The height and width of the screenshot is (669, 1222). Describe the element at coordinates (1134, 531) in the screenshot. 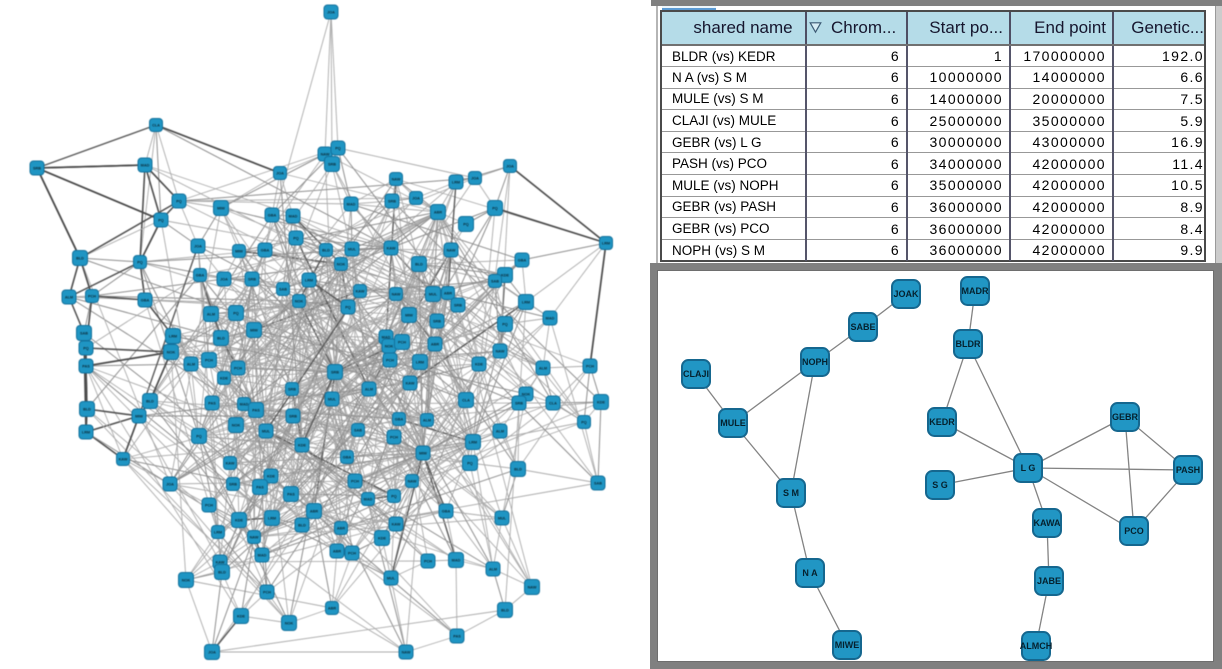

I see `svg-text: PCO` at that location.